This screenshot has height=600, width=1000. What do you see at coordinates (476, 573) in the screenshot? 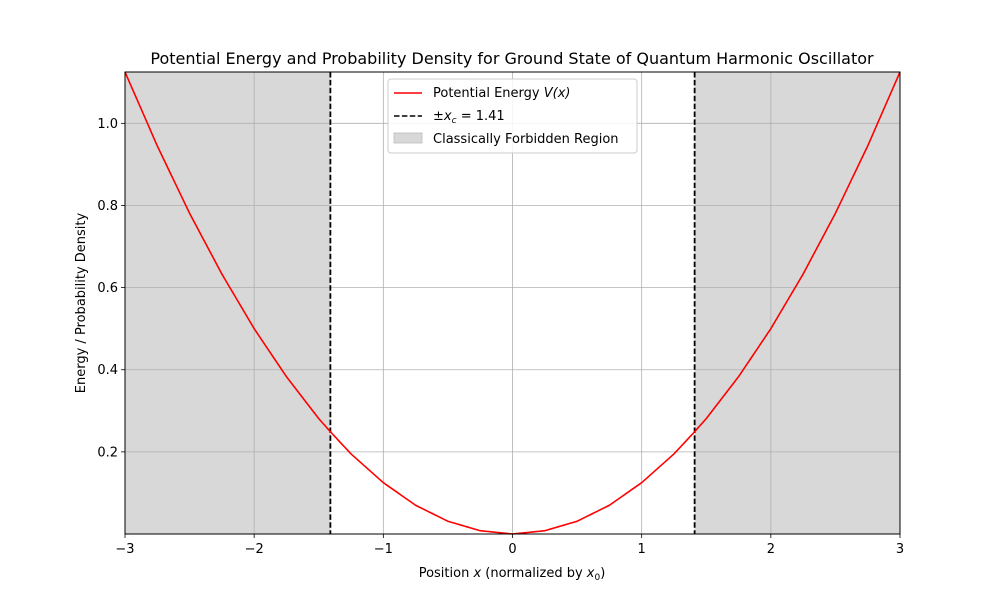
I see `x-axis-label-var: x` at bounding box center [476, 573].